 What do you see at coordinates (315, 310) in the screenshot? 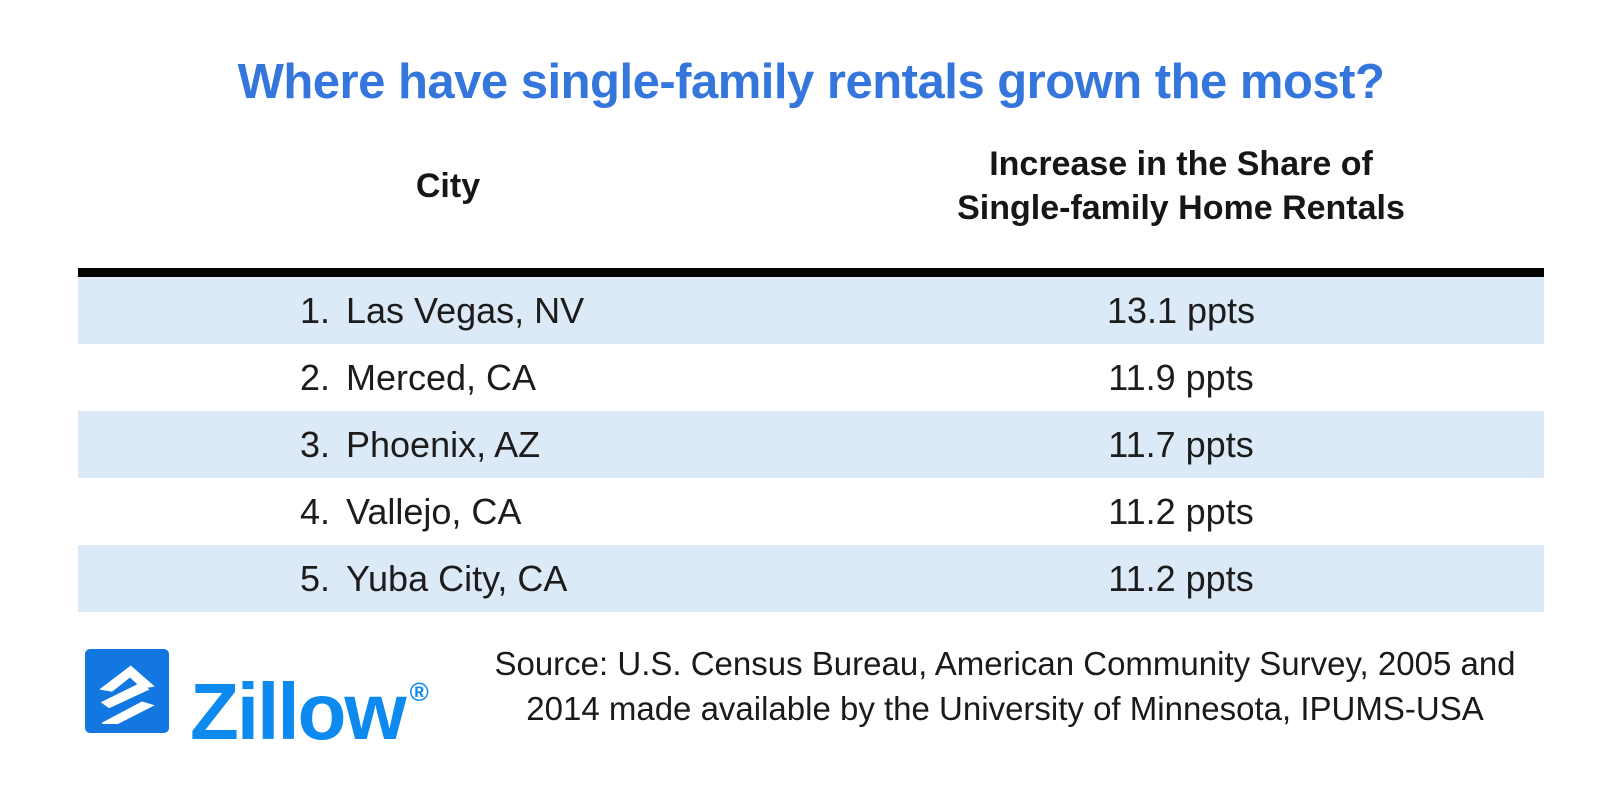
I see `row-rank: 1.` at bounding box center [315, 310].